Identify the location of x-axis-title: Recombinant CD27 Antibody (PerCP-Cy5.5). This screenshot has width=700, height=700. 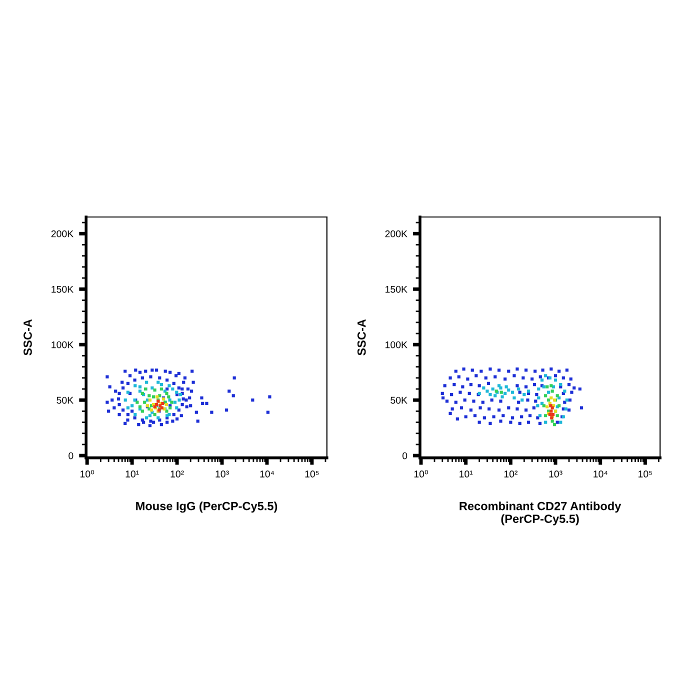
(541, 514).